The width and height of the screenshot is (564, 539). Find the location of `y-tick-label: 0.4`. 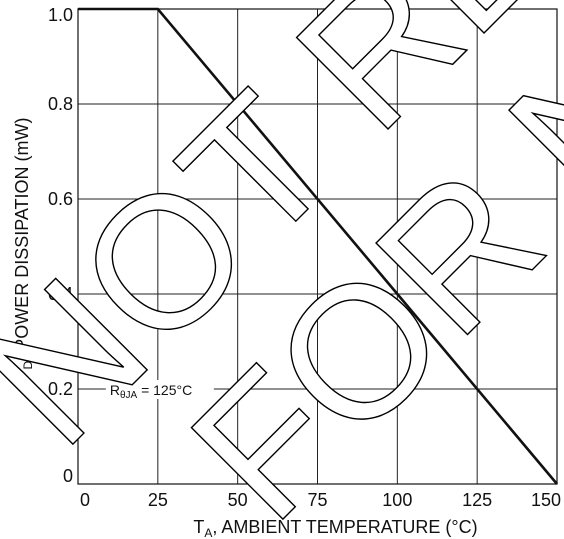

y-tick-label: 0.4 is located at coordinates (60, 294).